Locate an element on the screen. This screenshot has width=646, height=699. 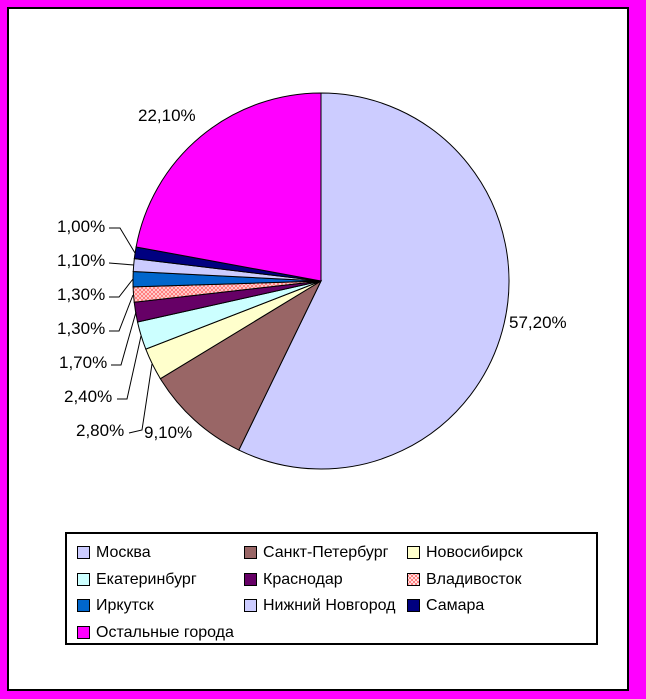
slice-label-moskva: 57,20% is located at coordinates (538, 322).